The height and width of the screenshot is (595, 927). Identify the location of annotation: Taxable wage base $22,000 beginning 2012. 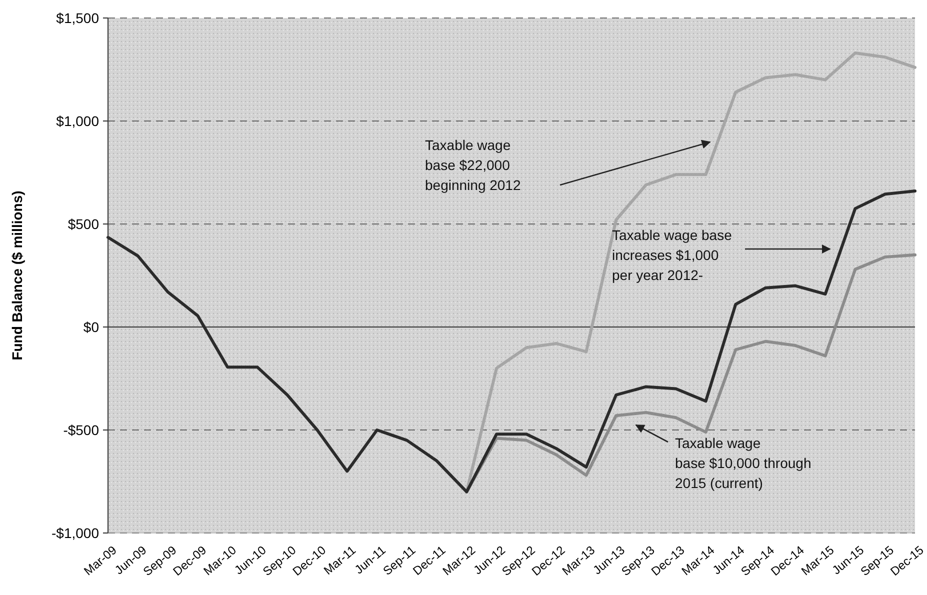
(473, 165).